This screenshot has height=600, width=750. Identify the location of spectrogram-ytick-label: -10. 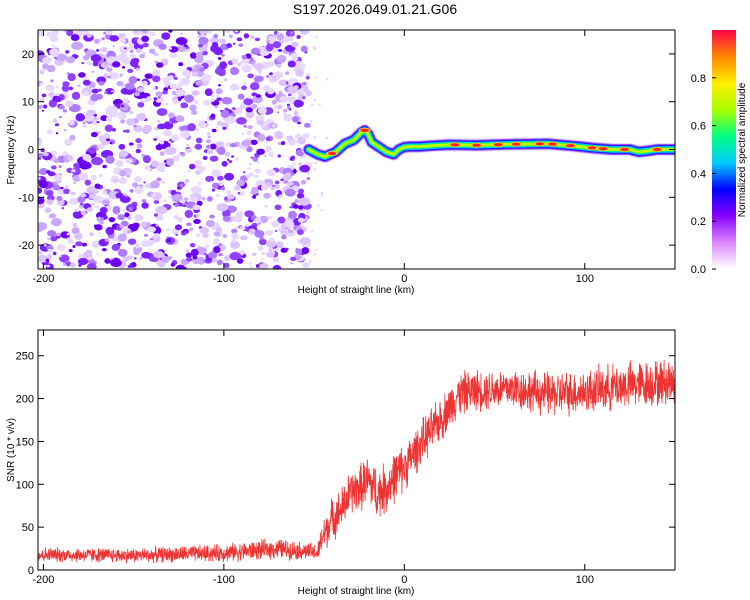
(26, 198).